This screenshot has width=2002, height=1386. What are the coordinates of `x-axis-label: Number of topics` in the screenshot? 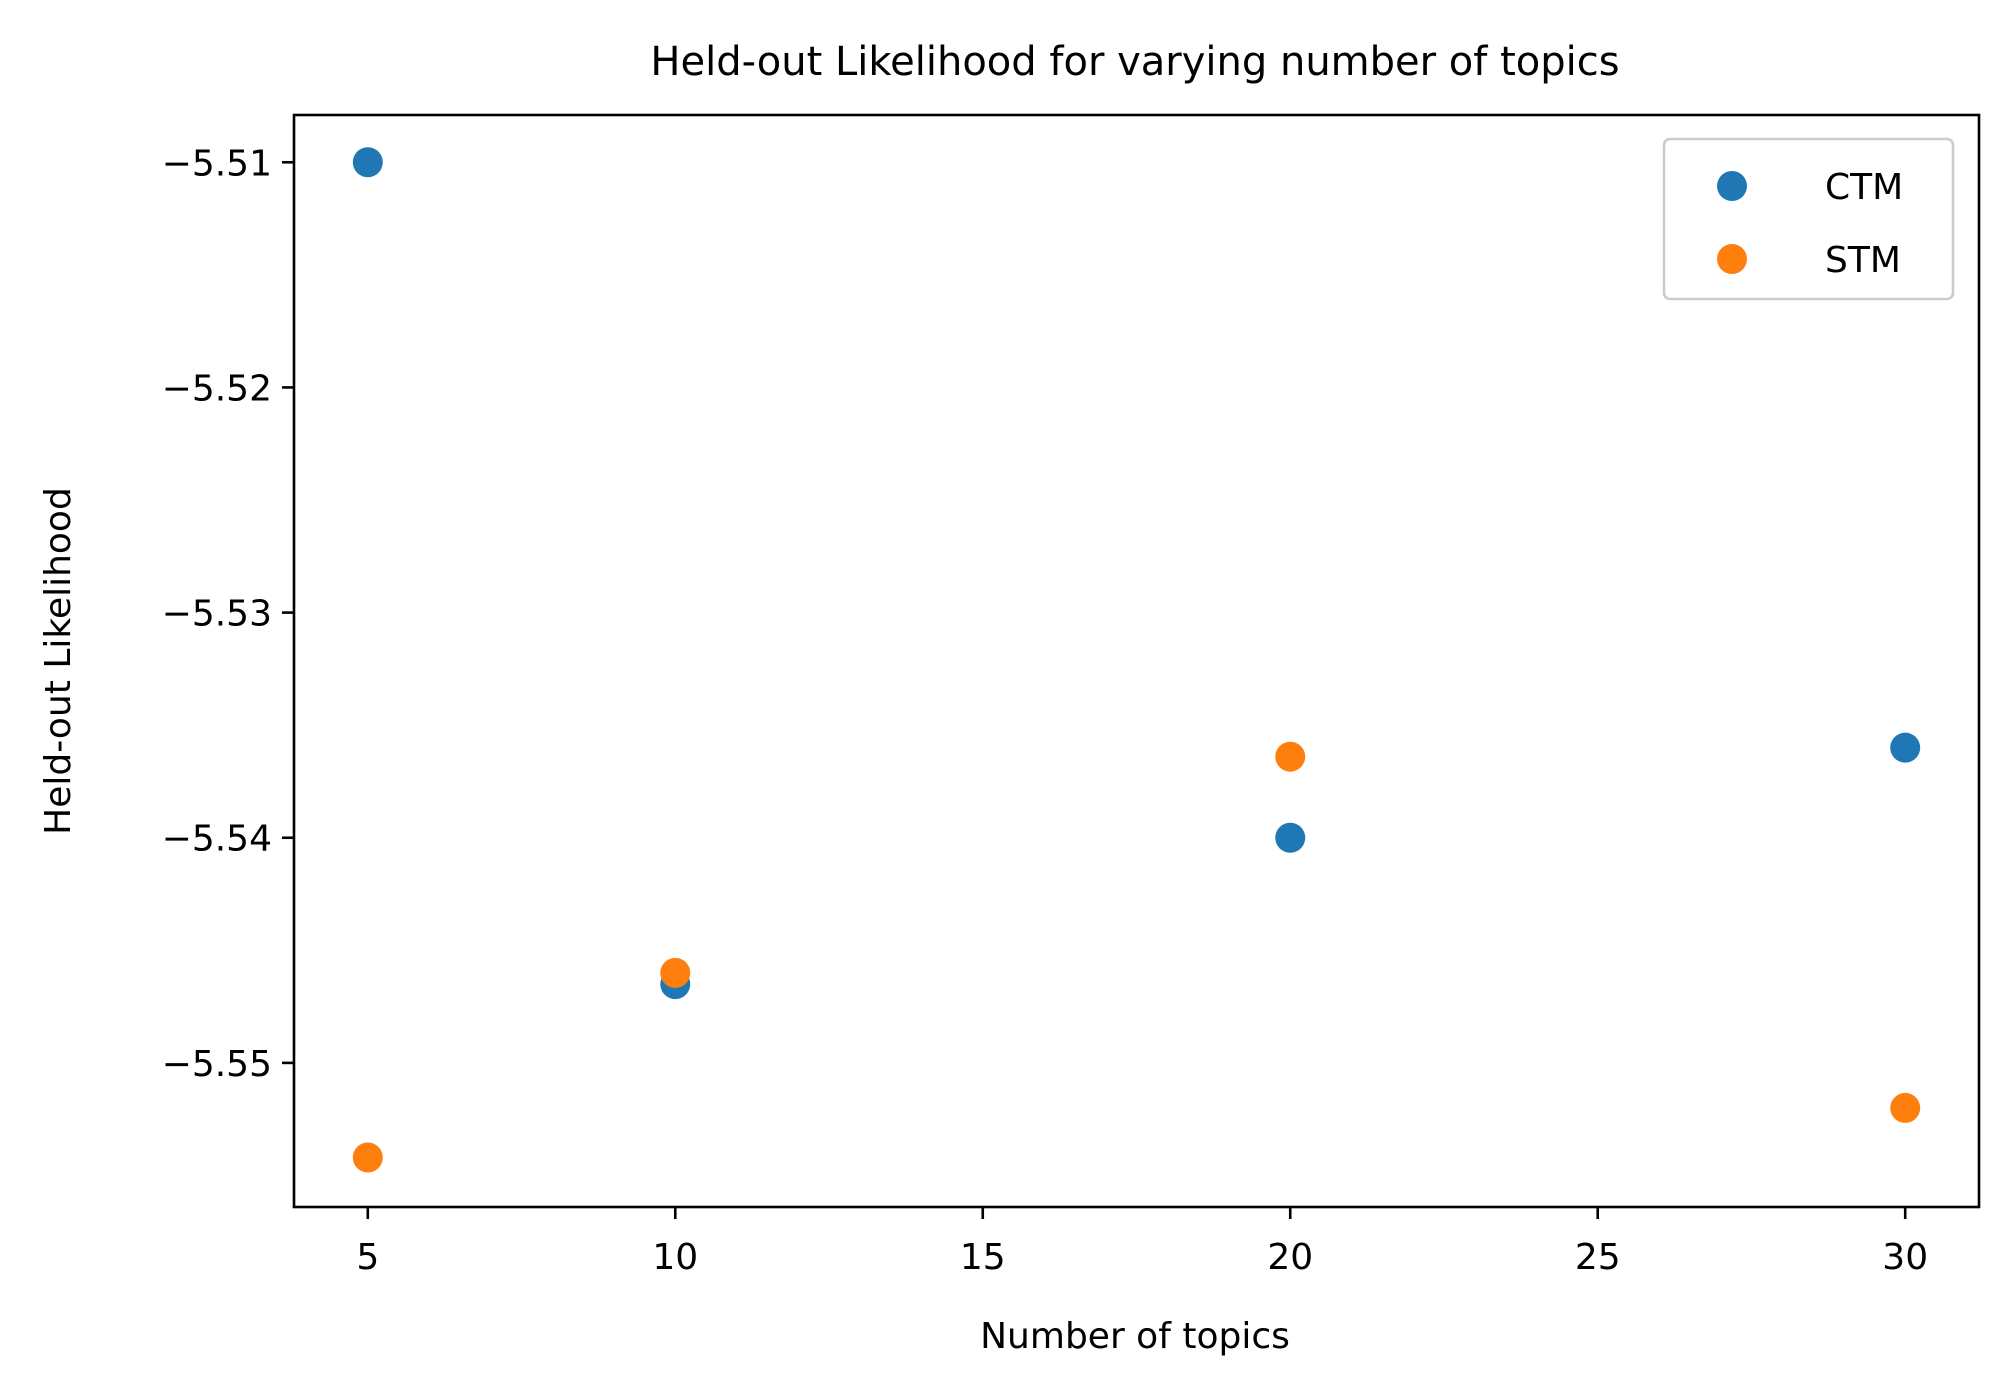 It's located at (1135, 1336).